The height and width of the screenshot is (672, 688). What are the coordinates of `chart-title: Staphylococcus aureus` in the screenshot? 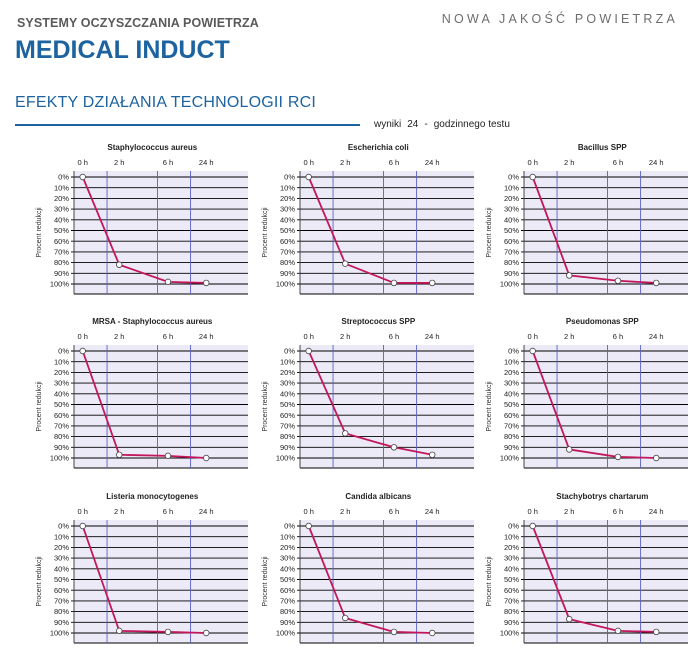 It's located at (152, 147).